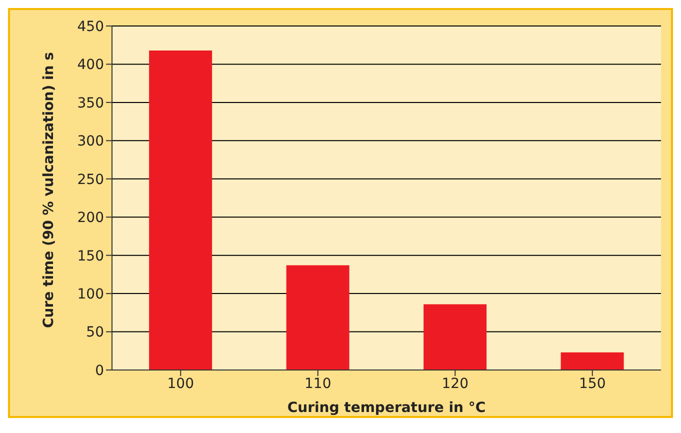  Describe the element at coordinates (90, 256) in the screenshot. I see `y-tick-label: 150` at that location.